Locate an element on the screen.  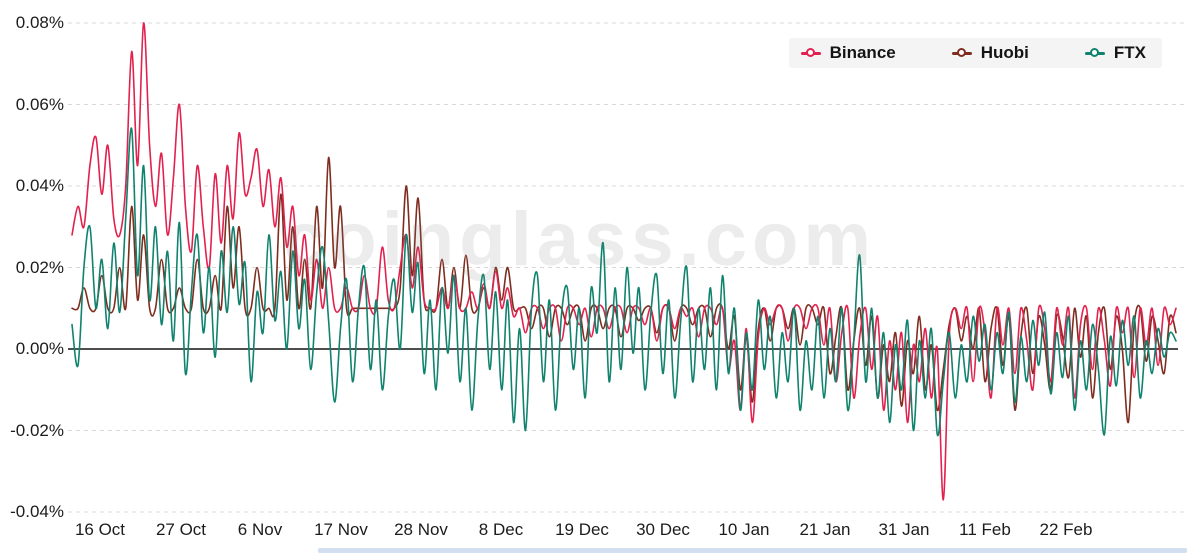
legend-item-ftx: FTX is located at coordinates (1115, 53).